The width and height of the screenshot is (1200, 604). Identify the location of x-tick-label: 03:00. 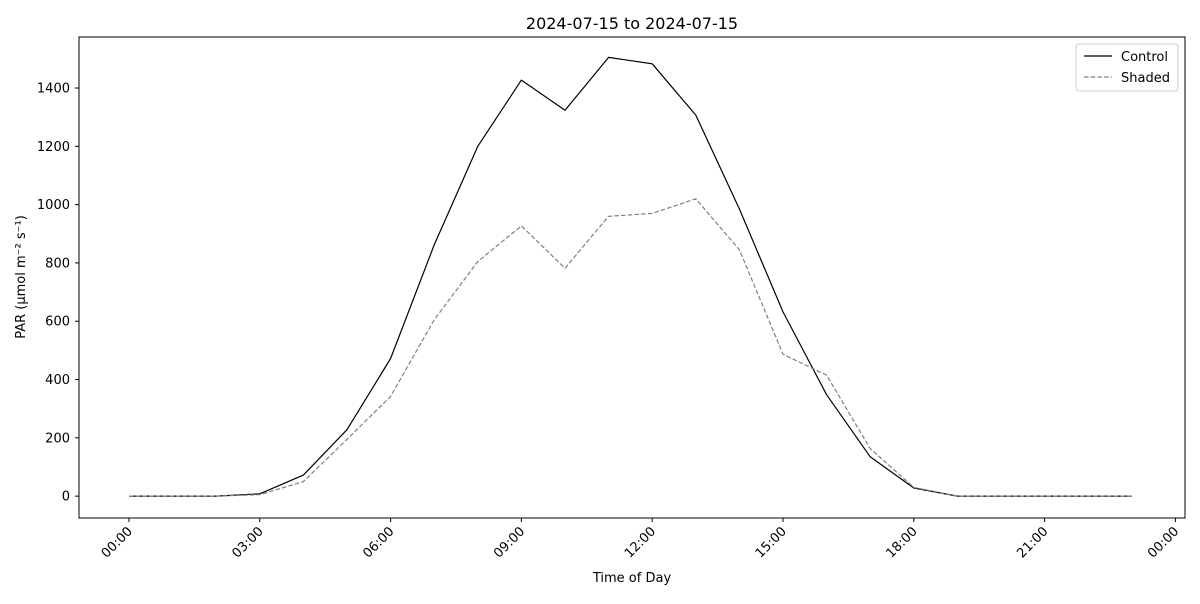
(248, 542).